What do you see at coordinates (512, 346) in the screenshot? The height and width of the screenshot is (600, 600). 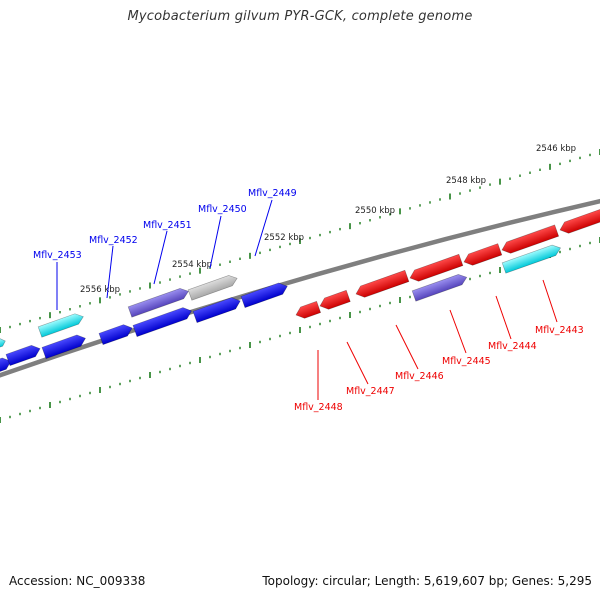 I see `gene-label-minus: Mflv_2444` at bounding box center [512, 346].